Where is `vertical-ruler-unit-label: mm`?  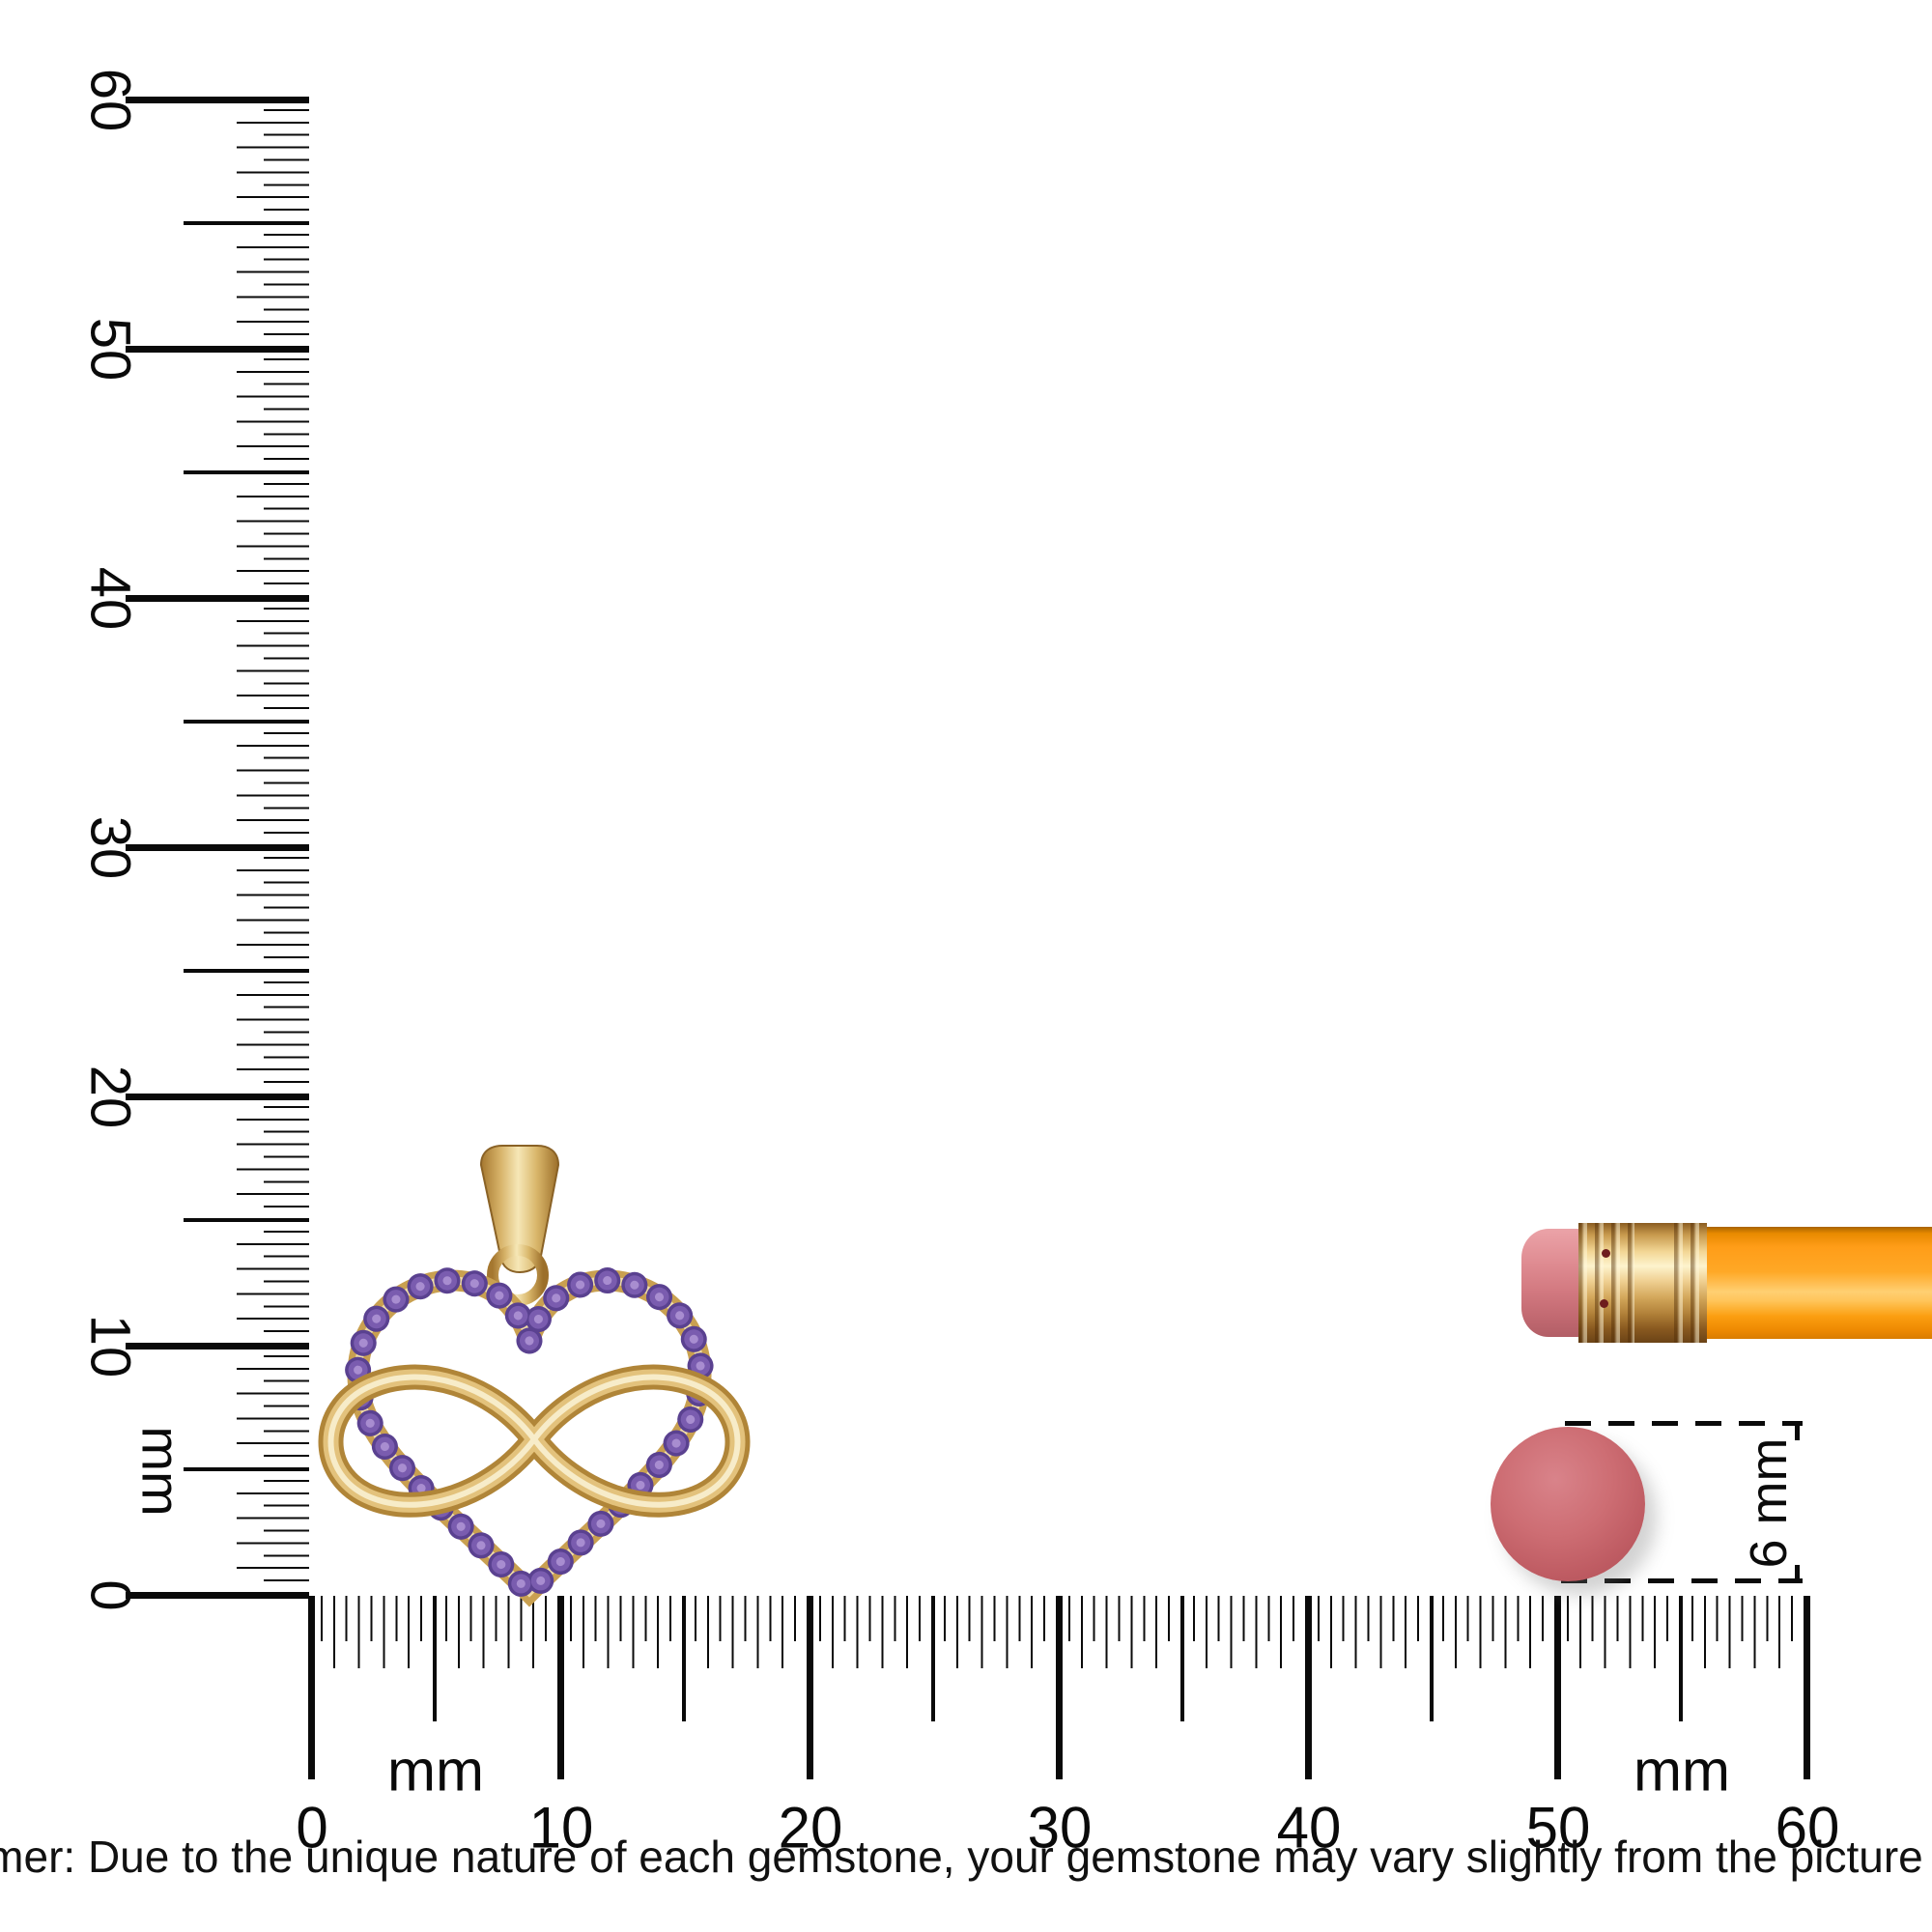
vertical-ruler-unit-label: mm is located at coordinates (161, 1471).